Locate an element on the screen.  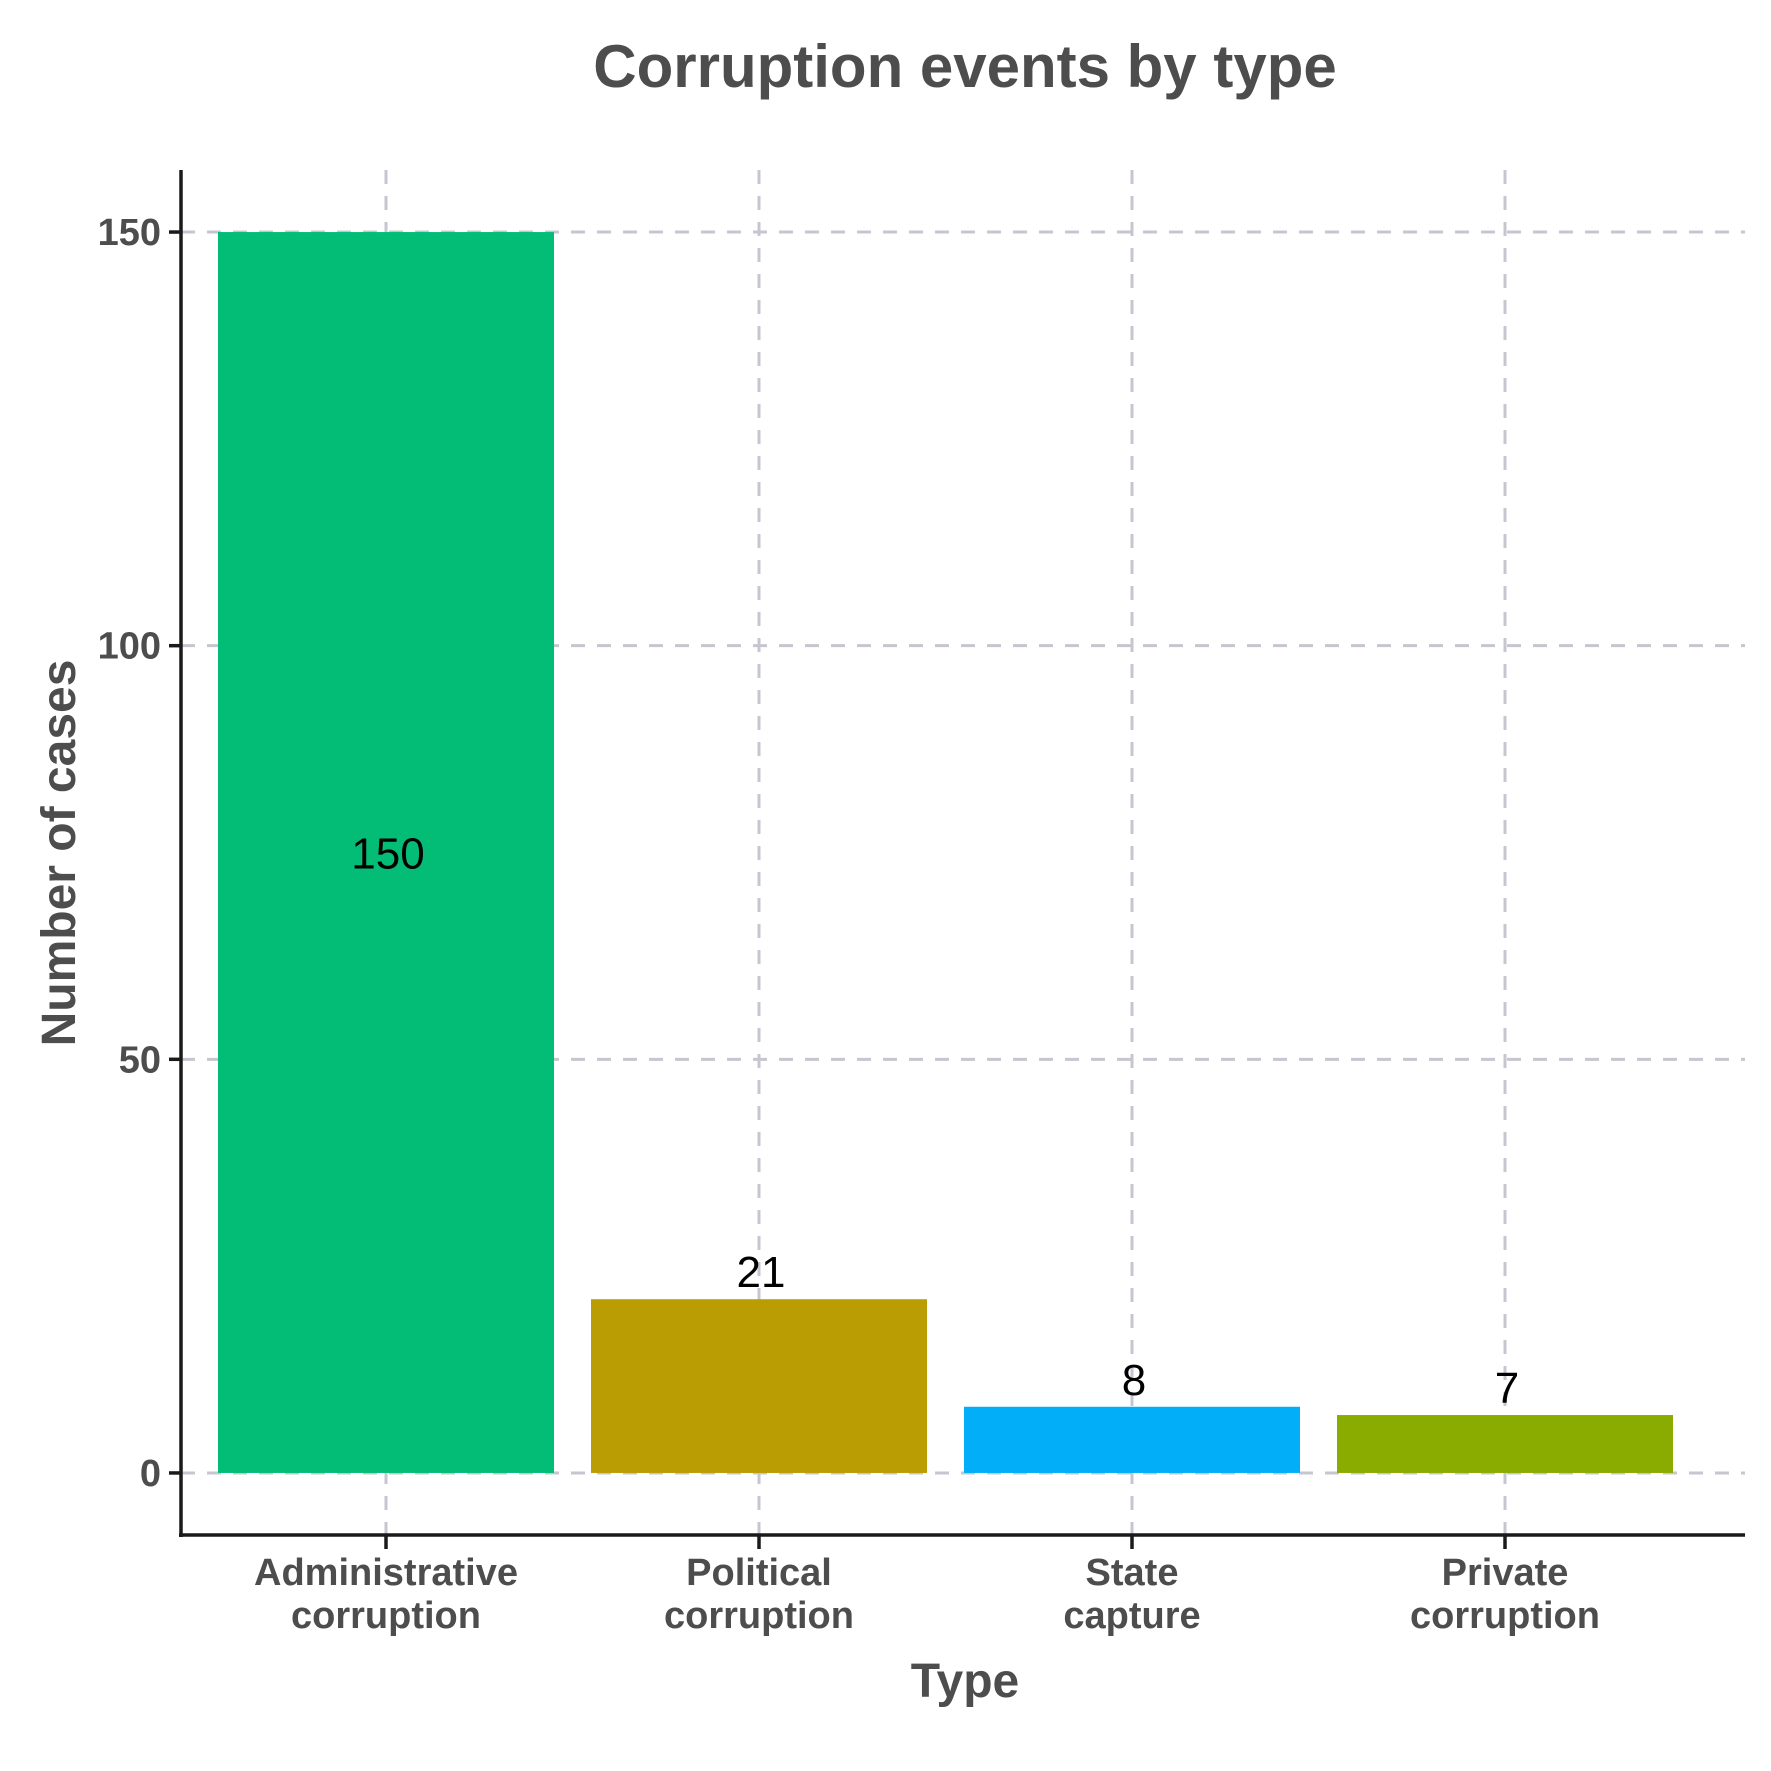
y-tick-label: 50 is located at coordinates (140, 1060).